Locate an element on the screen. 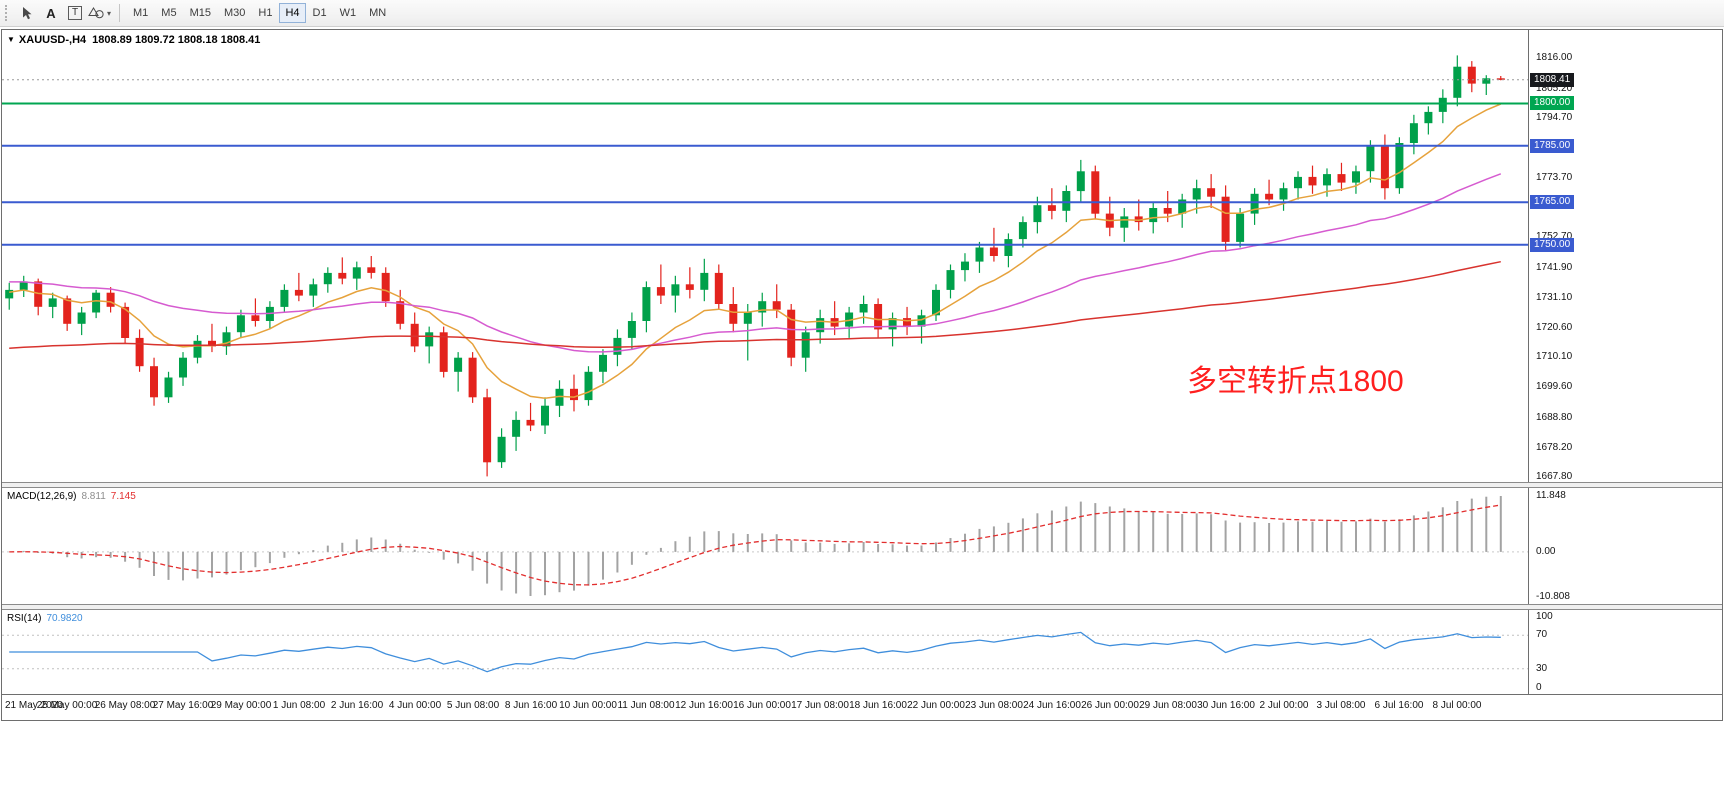 The image size is (1724, 795). time-axis-label: 22 Jun 00:00 is located at coordinates (936, 705).